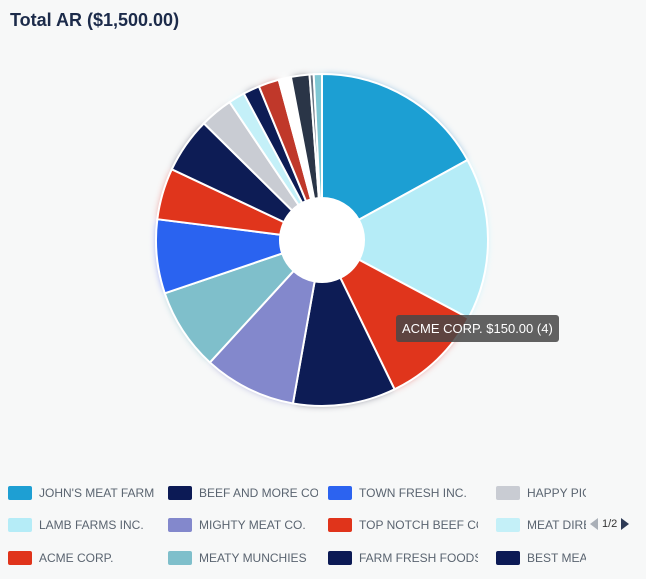  What do you see at coordinates (322, 240) in the screenshot?
I see `donut-hole` at bounding box center [322, 240].